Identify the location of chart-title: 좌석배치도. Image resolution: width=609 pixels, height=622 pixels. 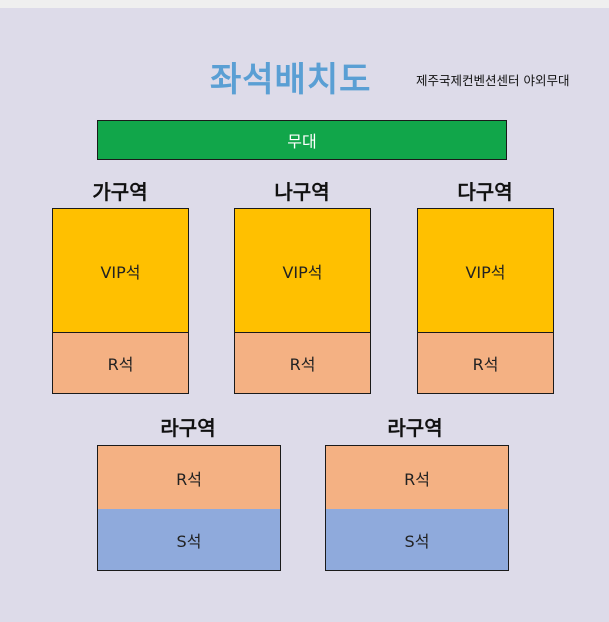
(291, 80).